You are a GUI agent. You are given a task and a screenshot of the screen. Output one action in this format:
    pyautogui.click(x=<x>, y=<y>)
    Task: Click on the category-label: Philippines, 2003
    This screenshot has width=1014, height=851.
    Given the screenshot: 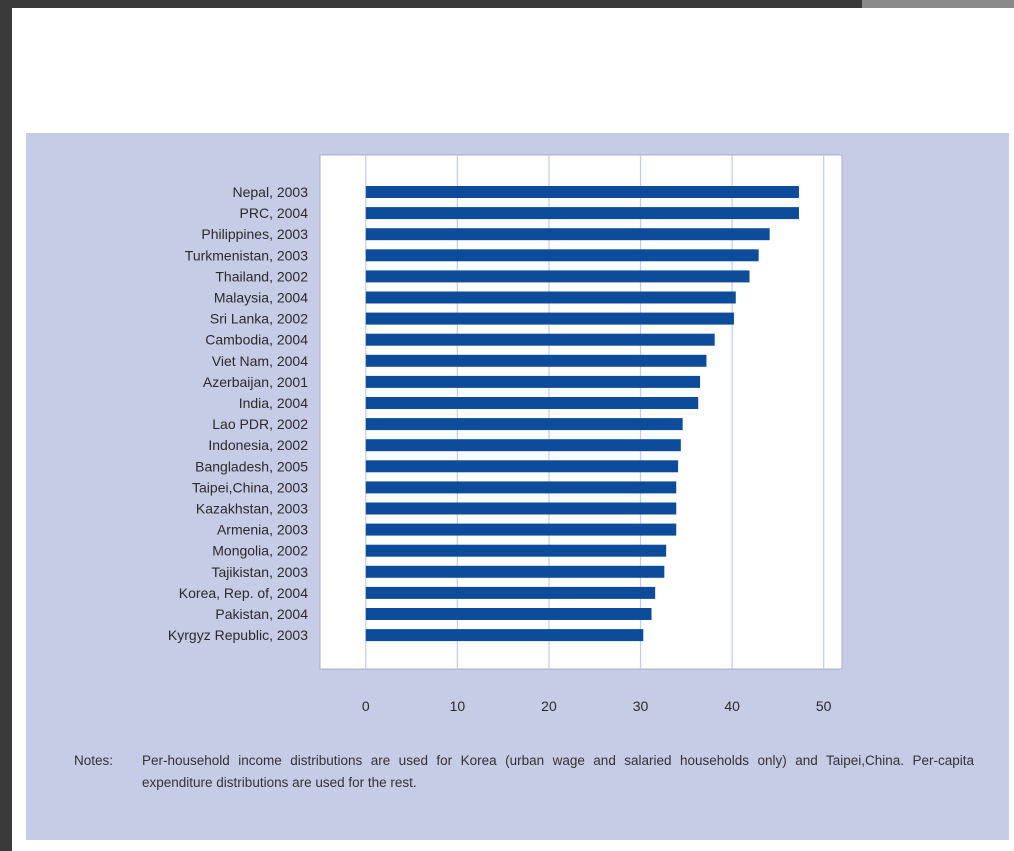 What is the action you would take?
    pyautogui.click(x=254, y=234)
    